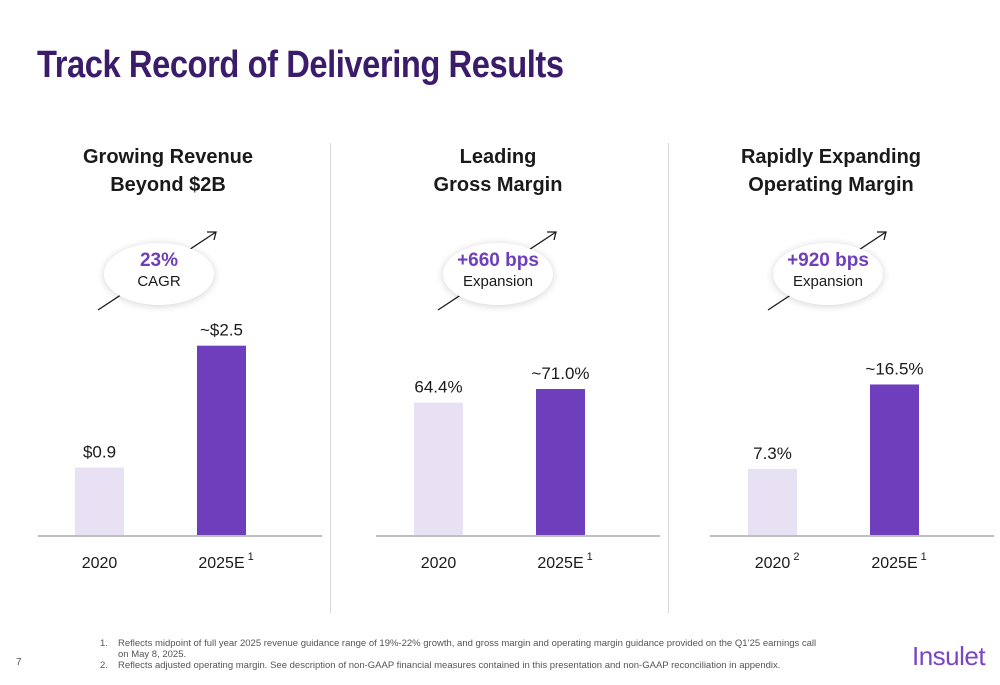 This screenshot has width=1000, height=685. I want to click on data-label: 7.3%, so click(772, 453).